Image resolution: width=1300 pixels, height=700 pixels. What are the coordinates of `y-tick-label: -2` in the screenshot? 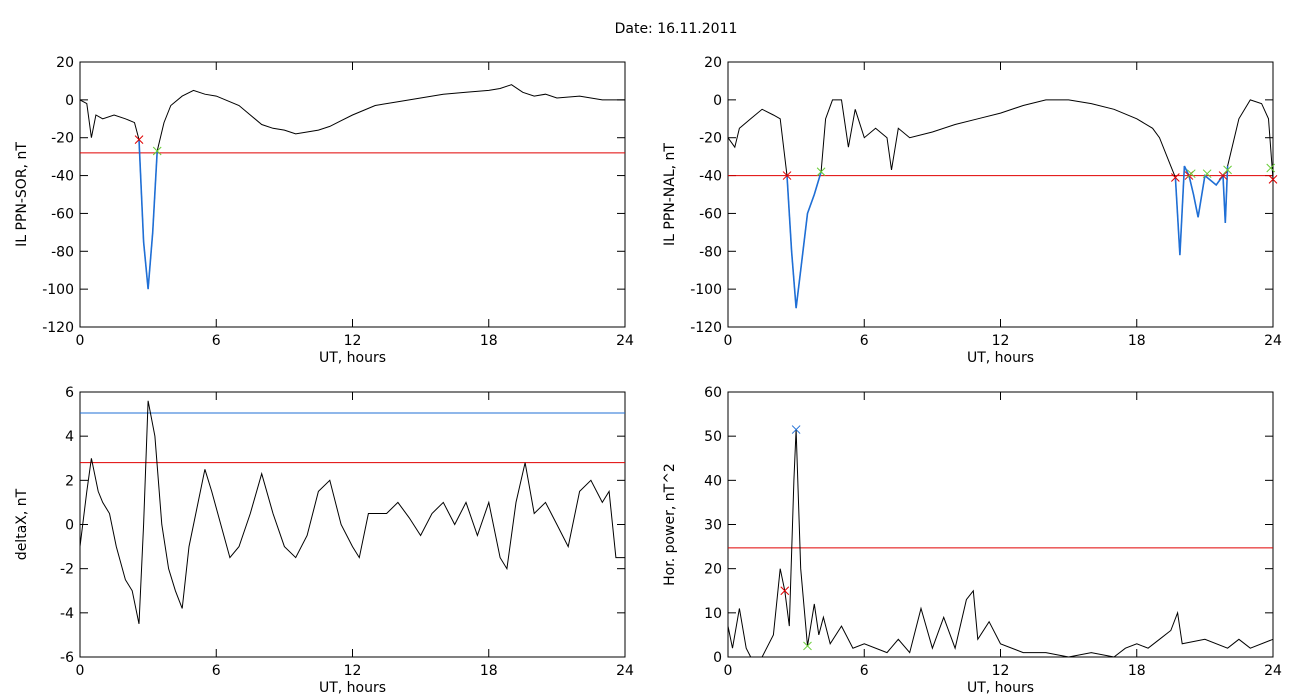 It's located at (67, 570).